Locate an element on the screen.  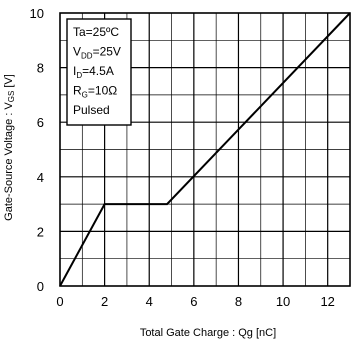
conditions-legend-lines: Ta=25ºC VDD=25V ID=4.5A RG=10Ω Pulsed is located at coordinates (97, 71).